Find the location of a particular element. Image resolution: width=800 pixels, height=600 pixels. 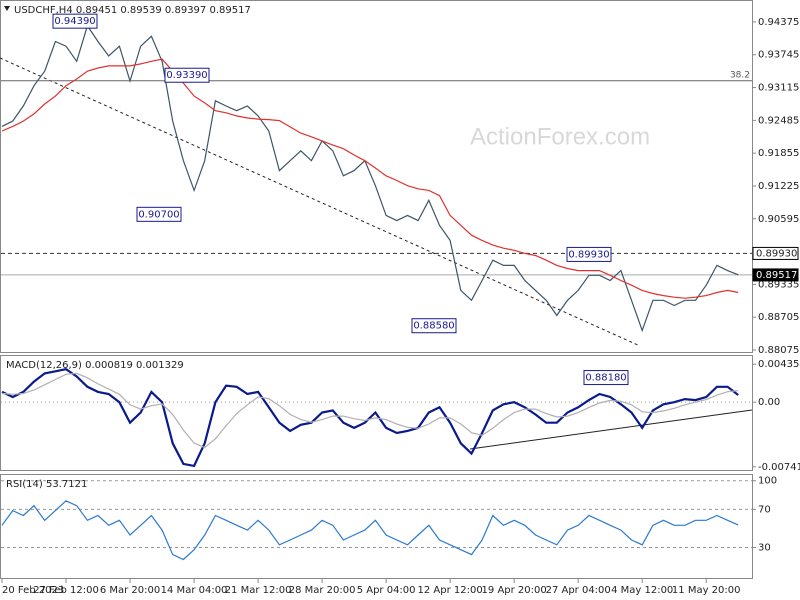

x-tick-label: 4 May 12:00 is located at coordinates (642, 590).